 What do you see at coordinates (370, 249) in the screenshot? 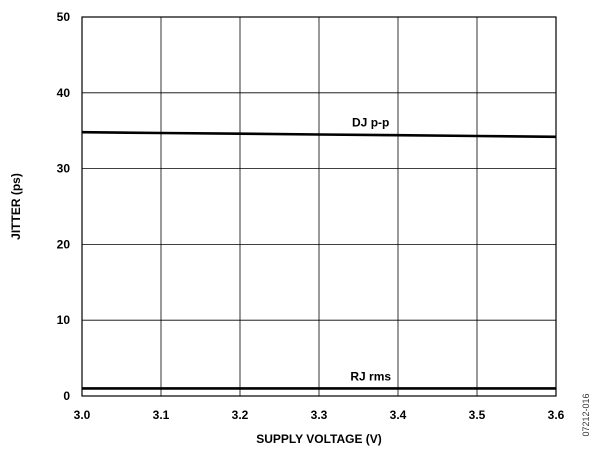
I see `series-labels: DJ p-p RJ rms` at bounding box center [370, 249].